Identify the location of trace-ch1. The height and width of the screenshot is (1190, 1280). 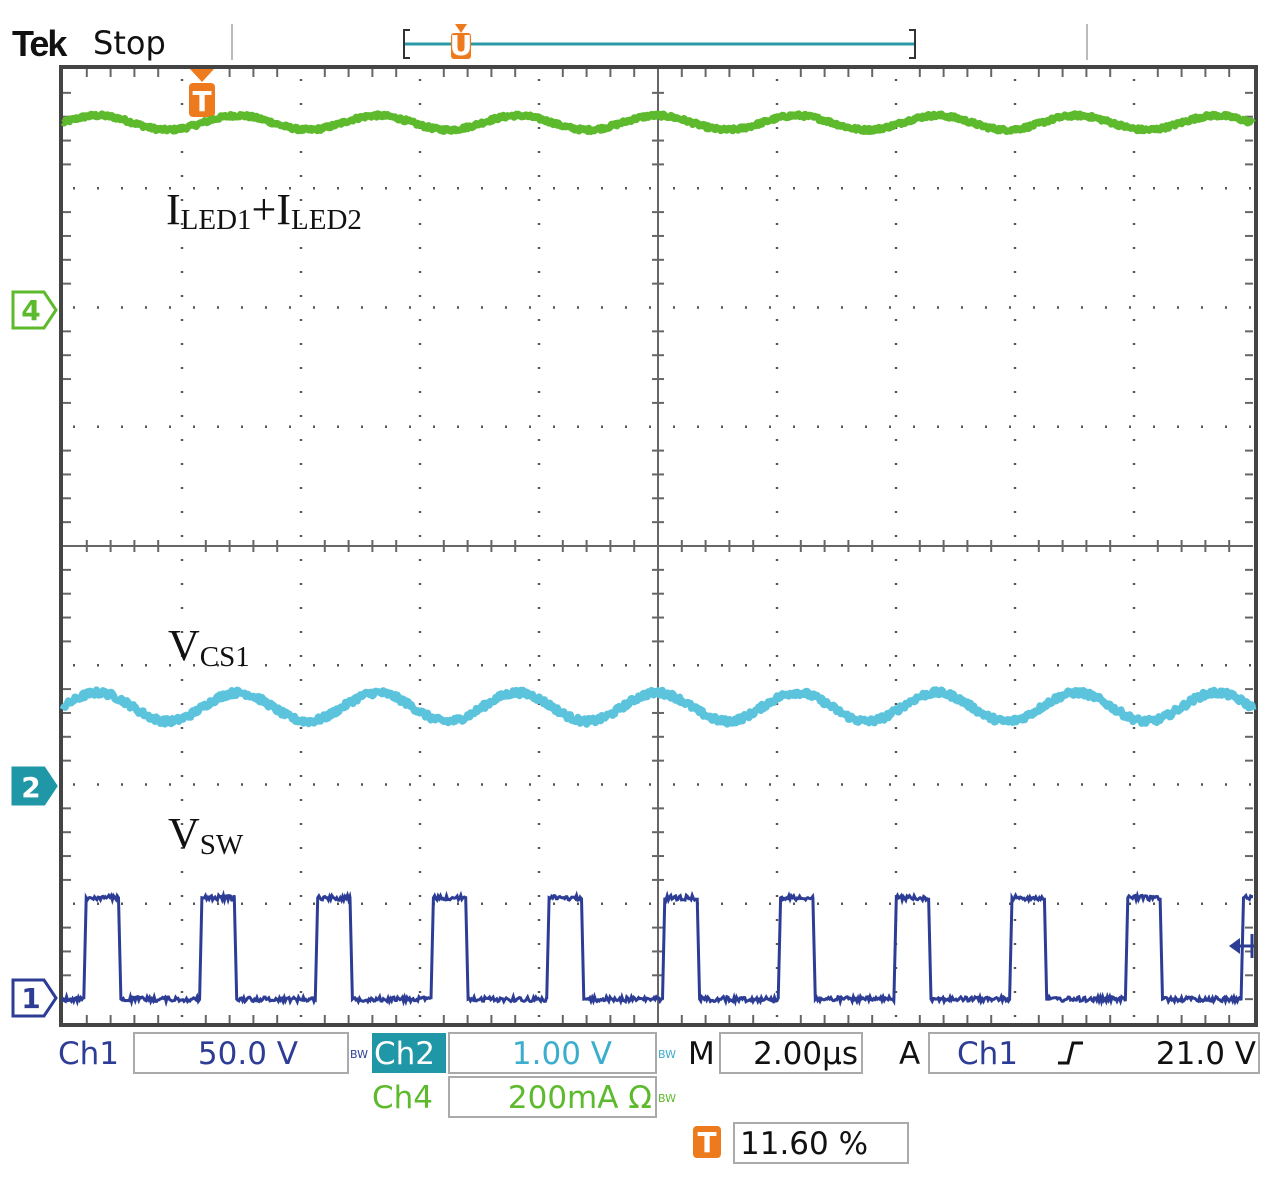
(657, 948).